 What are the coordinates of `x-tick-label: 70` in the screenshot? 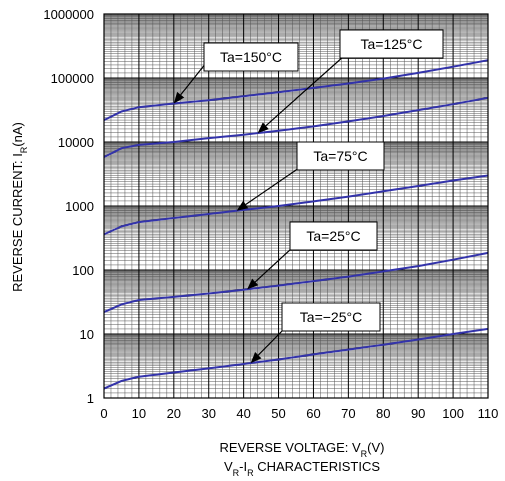 It's located at (348, 413).